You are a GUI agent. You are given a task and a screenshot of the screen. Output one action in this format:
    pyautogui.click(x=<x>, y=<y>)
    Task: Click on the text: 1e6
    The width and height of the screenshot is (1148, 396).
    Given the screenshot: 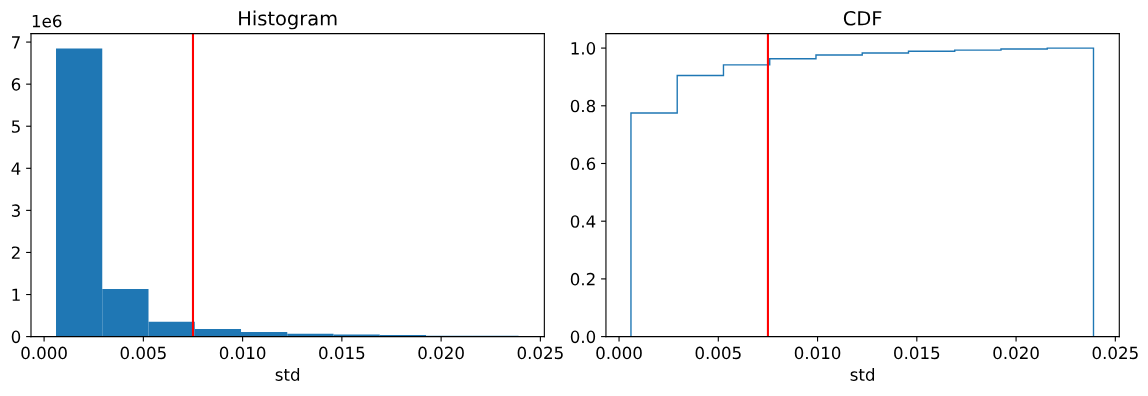 What is the action you would take?
    pyautogui.click(x=47, y=21)
    